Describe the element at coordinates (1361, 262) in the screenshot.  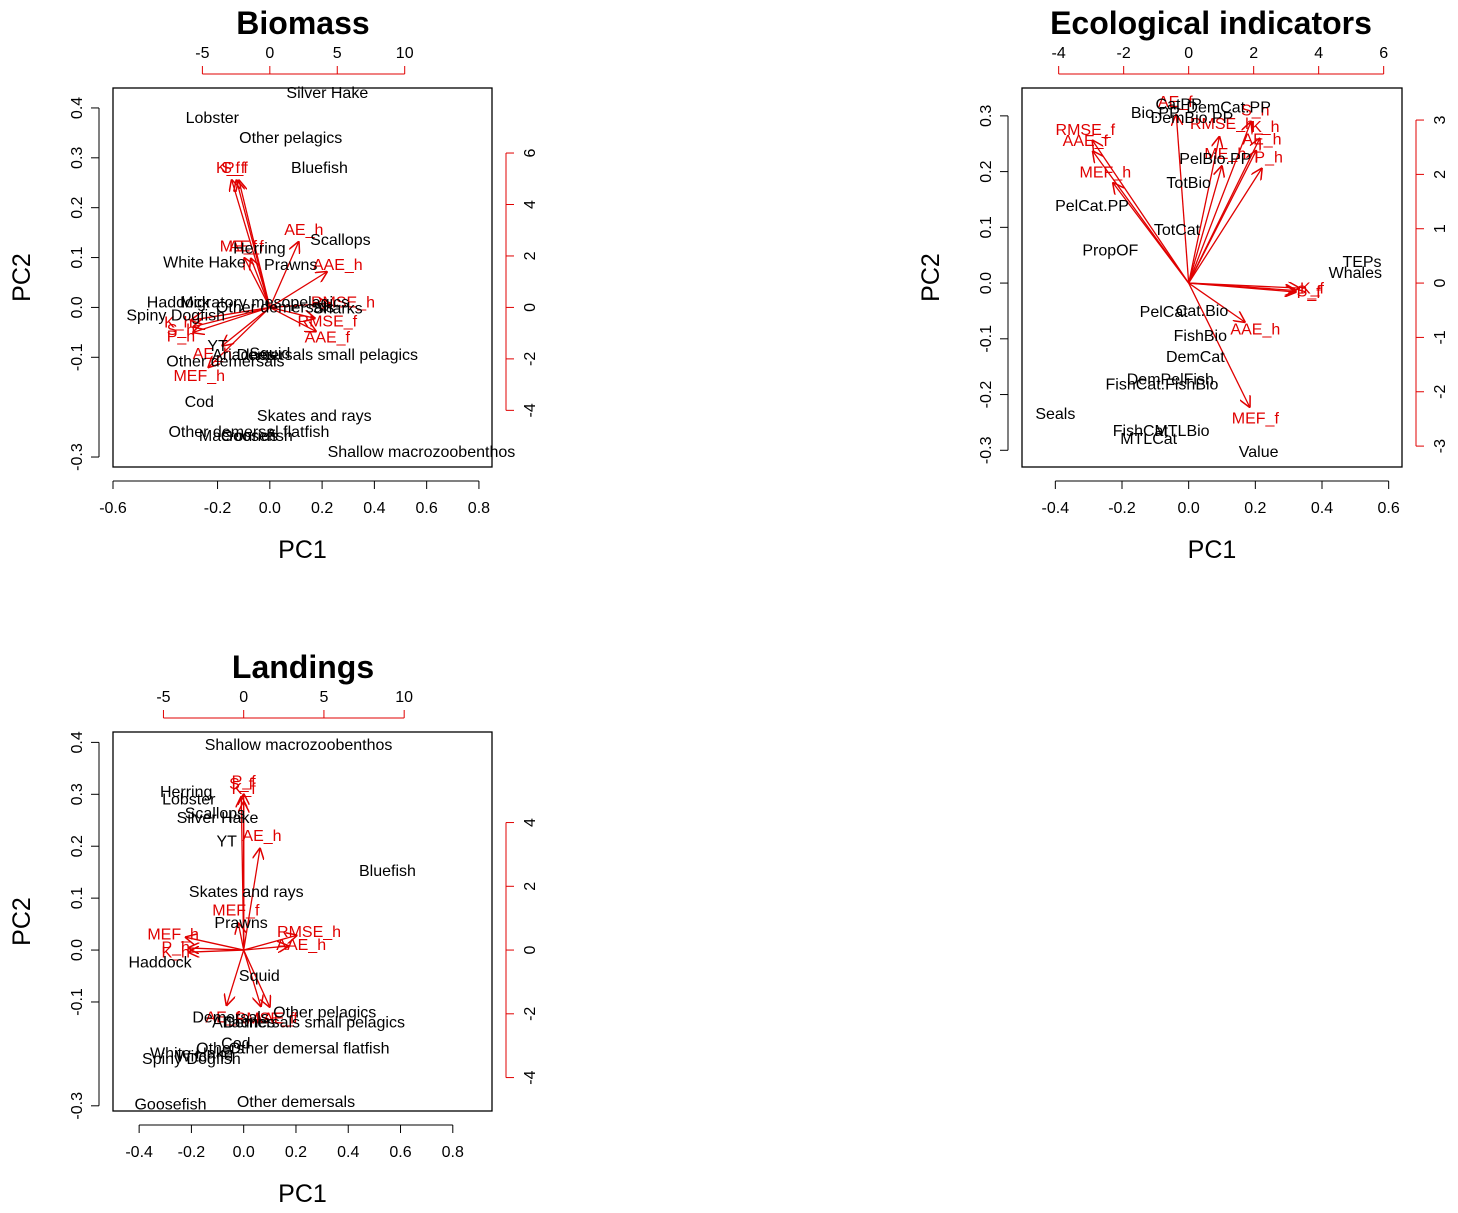
I see `score-label: TEPs` at that location.